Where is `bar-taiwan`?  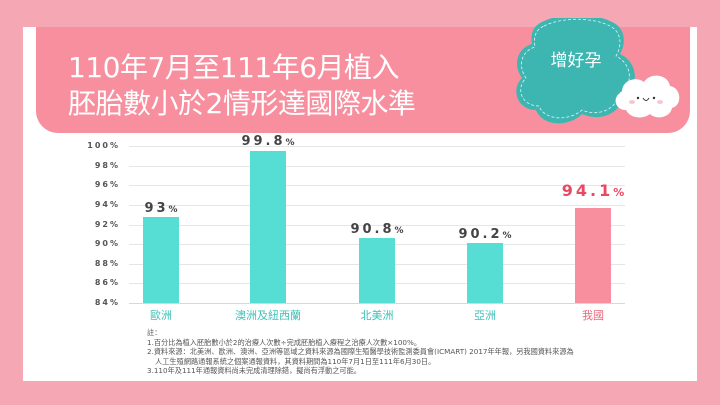 bar-taiwan is located at coordinates (593, 255).